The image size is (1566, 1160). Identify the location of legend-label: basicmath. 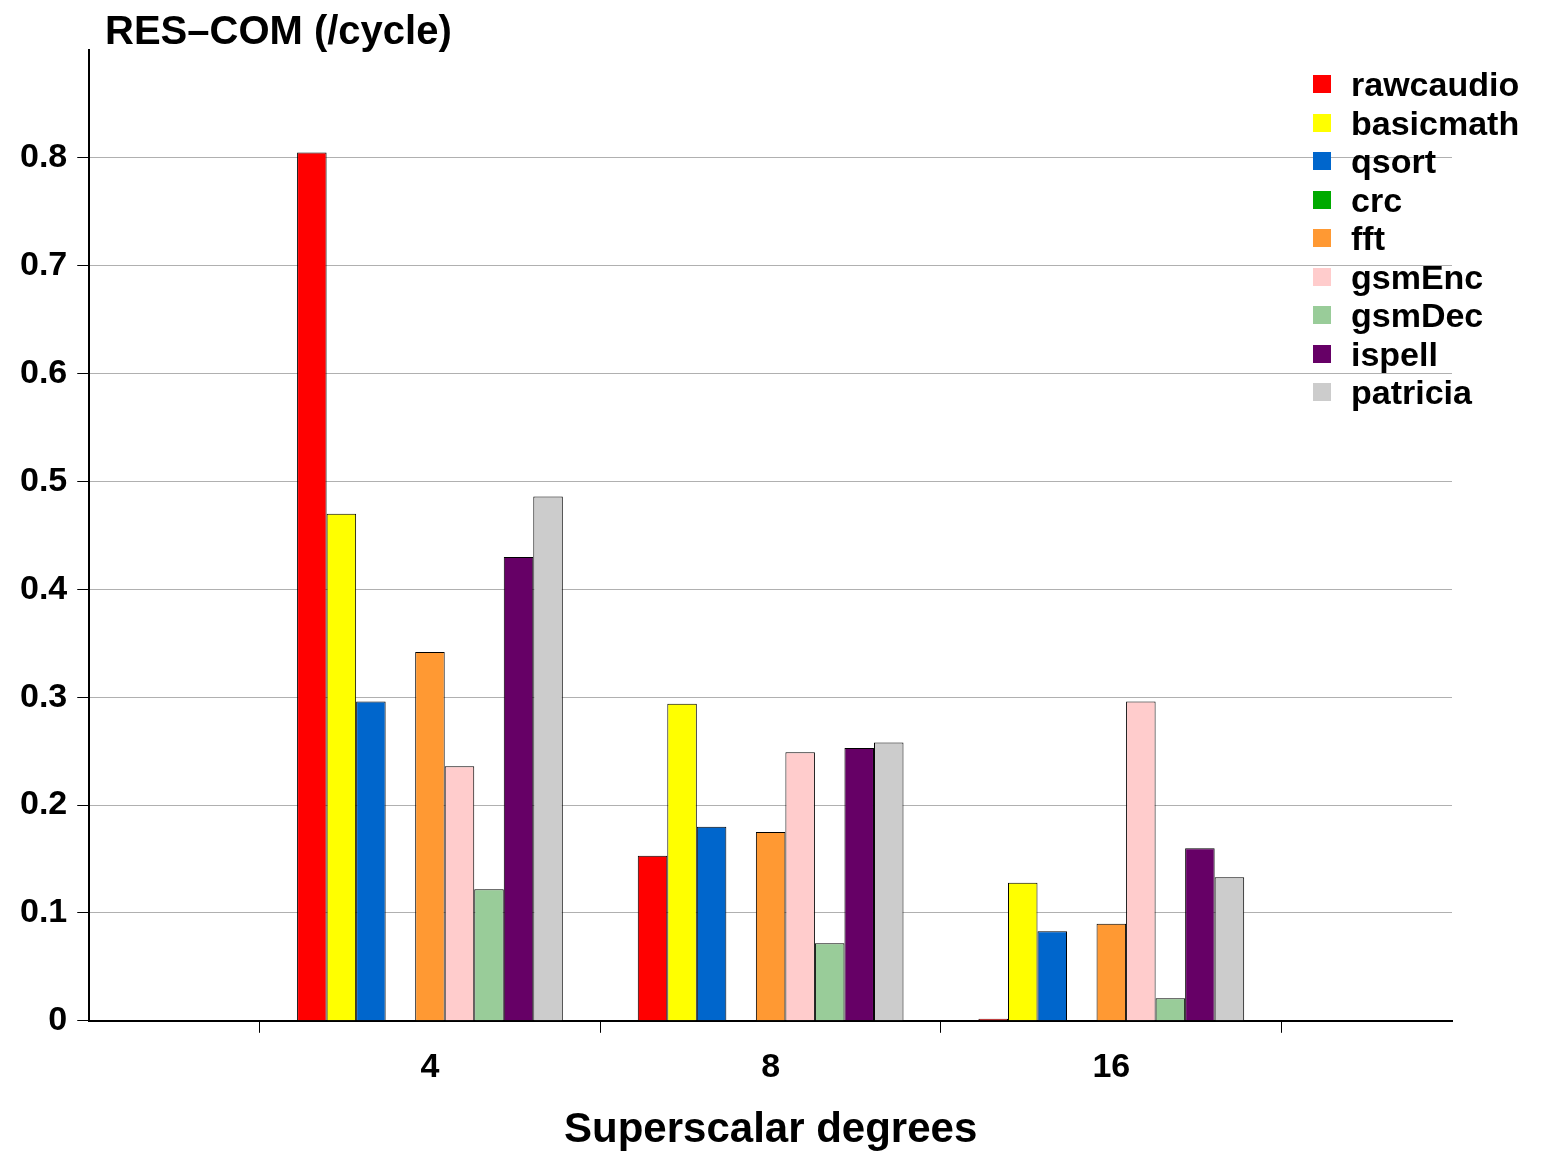
(1435, 122).